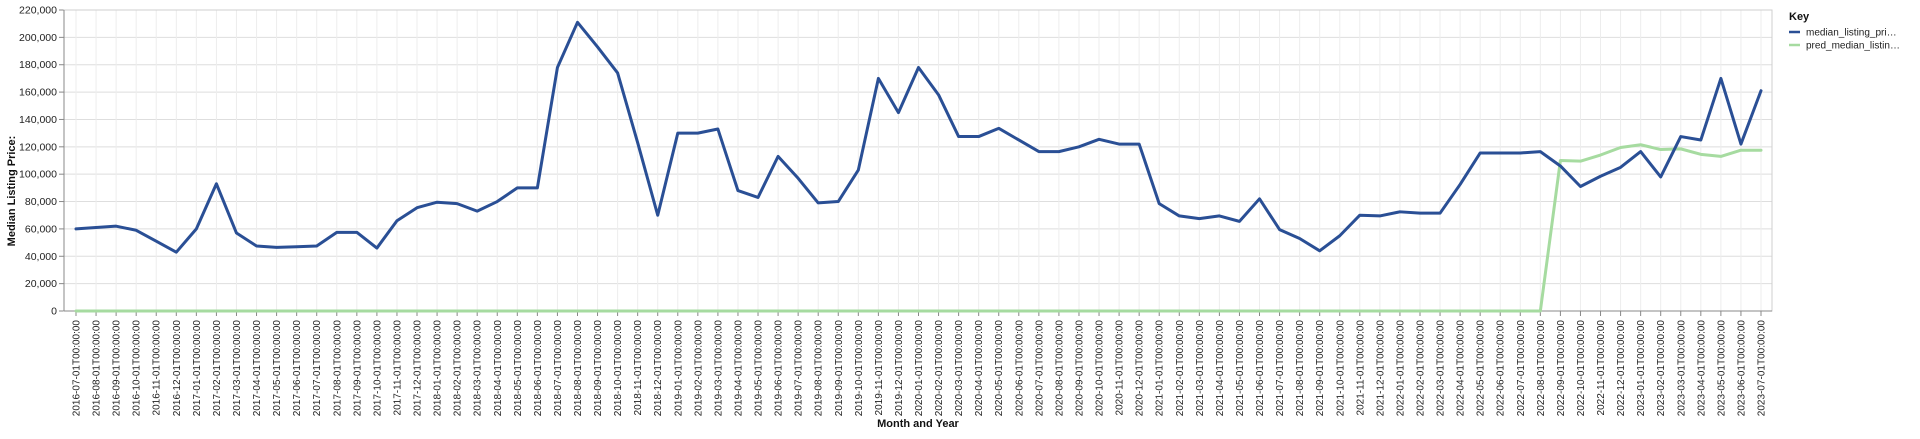 The image size is (1920, 439). I want to click on x-tick-label: 2020-08-01T00:00:00, so click(1059, 368).